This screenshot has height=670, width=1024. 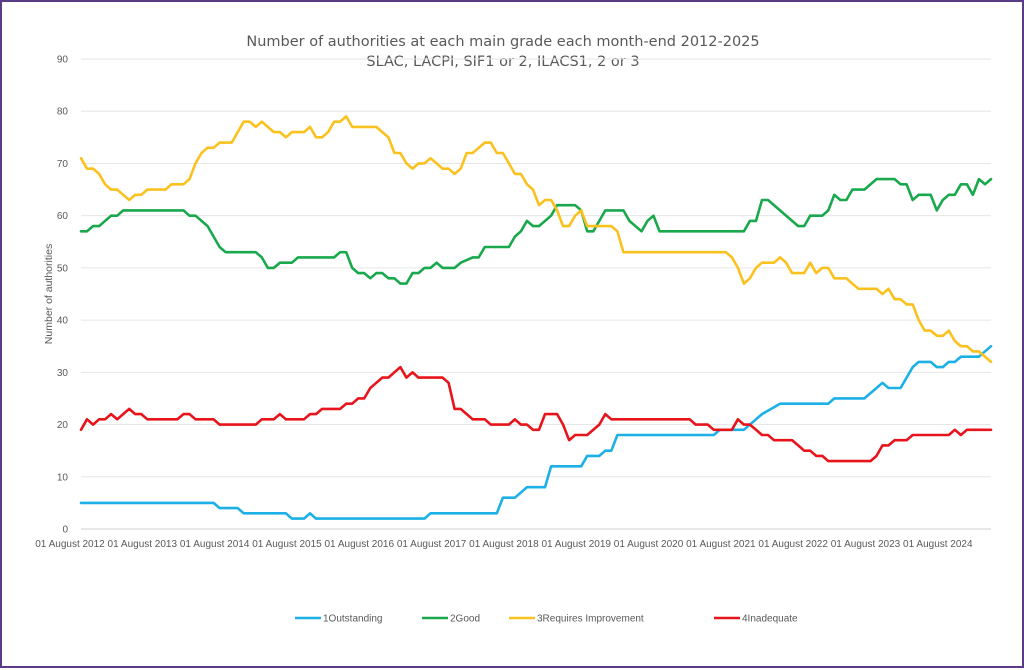 What do you see at coordinates (63, 60) in the screenshot?
I see `y-tick-label: 90` at bounding box center [63, 60].